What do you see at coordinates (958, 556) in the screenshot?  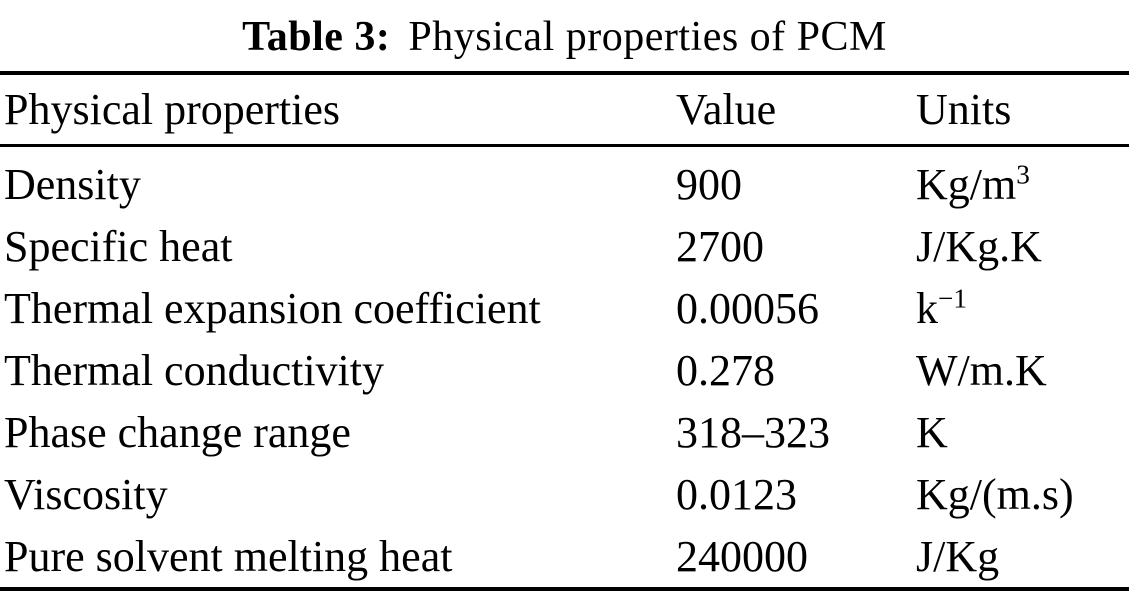 I see `units-cell: J/Kg` at bounding box center [958, 556].